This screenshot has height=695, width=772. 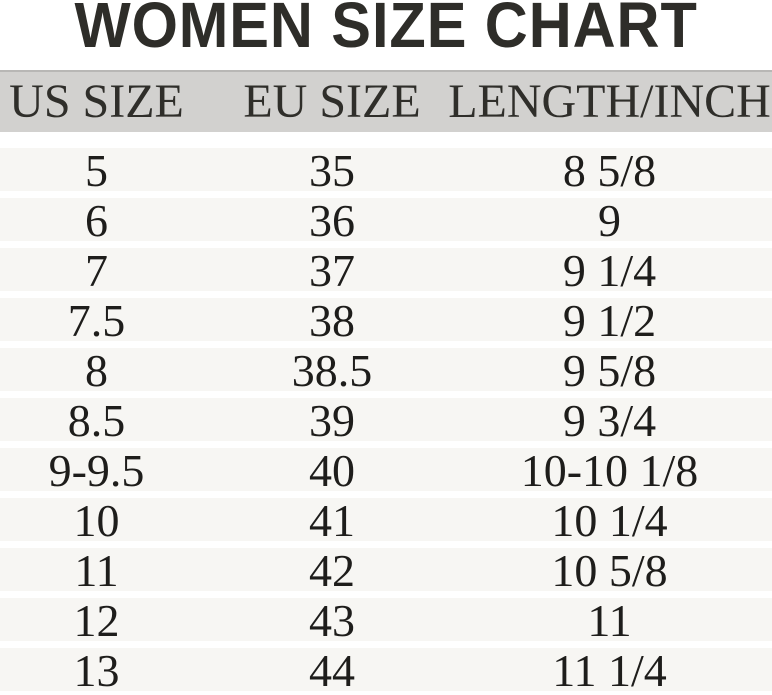 What do you see at coordinates (609, 520) in the screenshot?
I see `length-inch-cell: 10 1/4` at bounding box center [609, 520].